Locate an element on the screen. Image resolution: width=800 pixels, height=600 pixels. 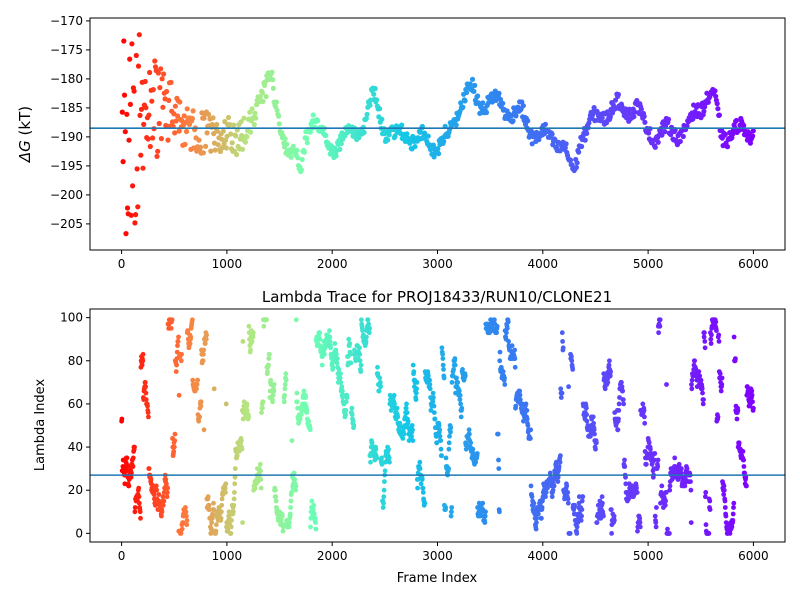
bottom-x-ticks: 0 1000 2000 3000 4000 5000 6000 is located at coordinates (443, 552).